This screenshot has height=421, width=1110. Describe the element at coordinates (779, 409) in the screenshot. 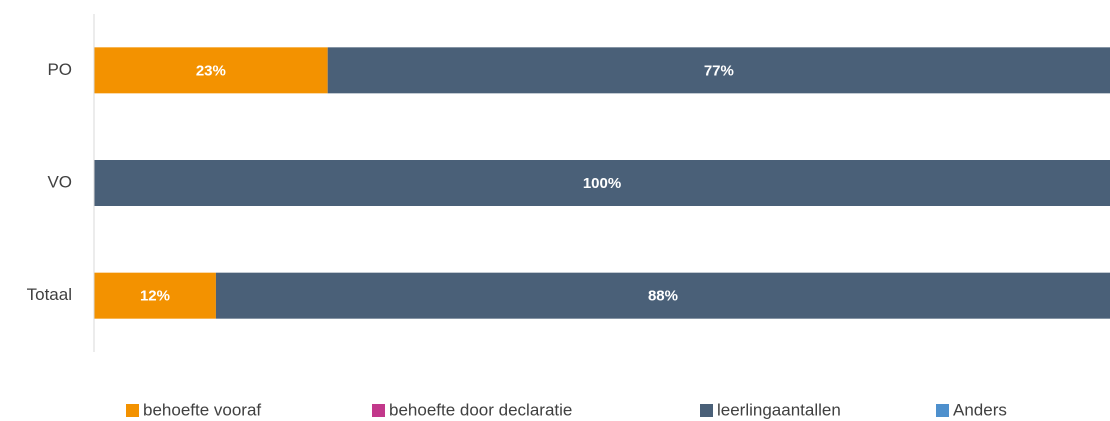

I see `legend-label: leerlingaantallen` at that location.